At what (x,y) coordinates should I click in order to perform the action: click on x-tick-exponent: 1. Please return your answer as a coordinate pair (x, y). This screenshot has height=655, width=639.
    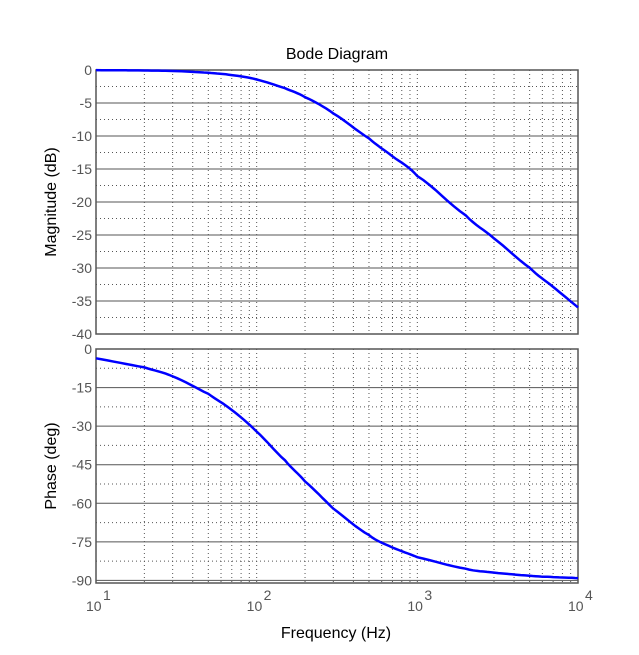
    Looking at the image, I should click on (107, 595).